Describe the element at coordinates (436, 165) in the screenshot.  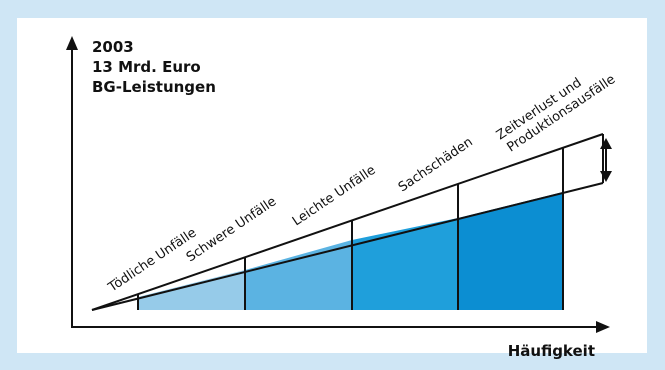
I see `segment-label-property-damage: Sachschäden` at that location.